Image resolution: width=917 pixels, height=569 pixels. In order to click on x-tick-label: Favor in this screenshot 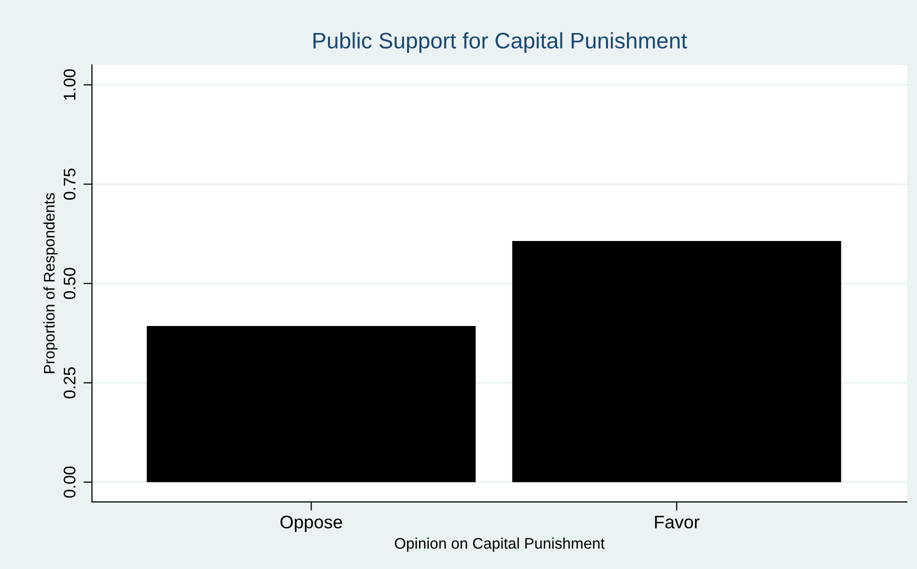, I will do `click(677, 522)`.